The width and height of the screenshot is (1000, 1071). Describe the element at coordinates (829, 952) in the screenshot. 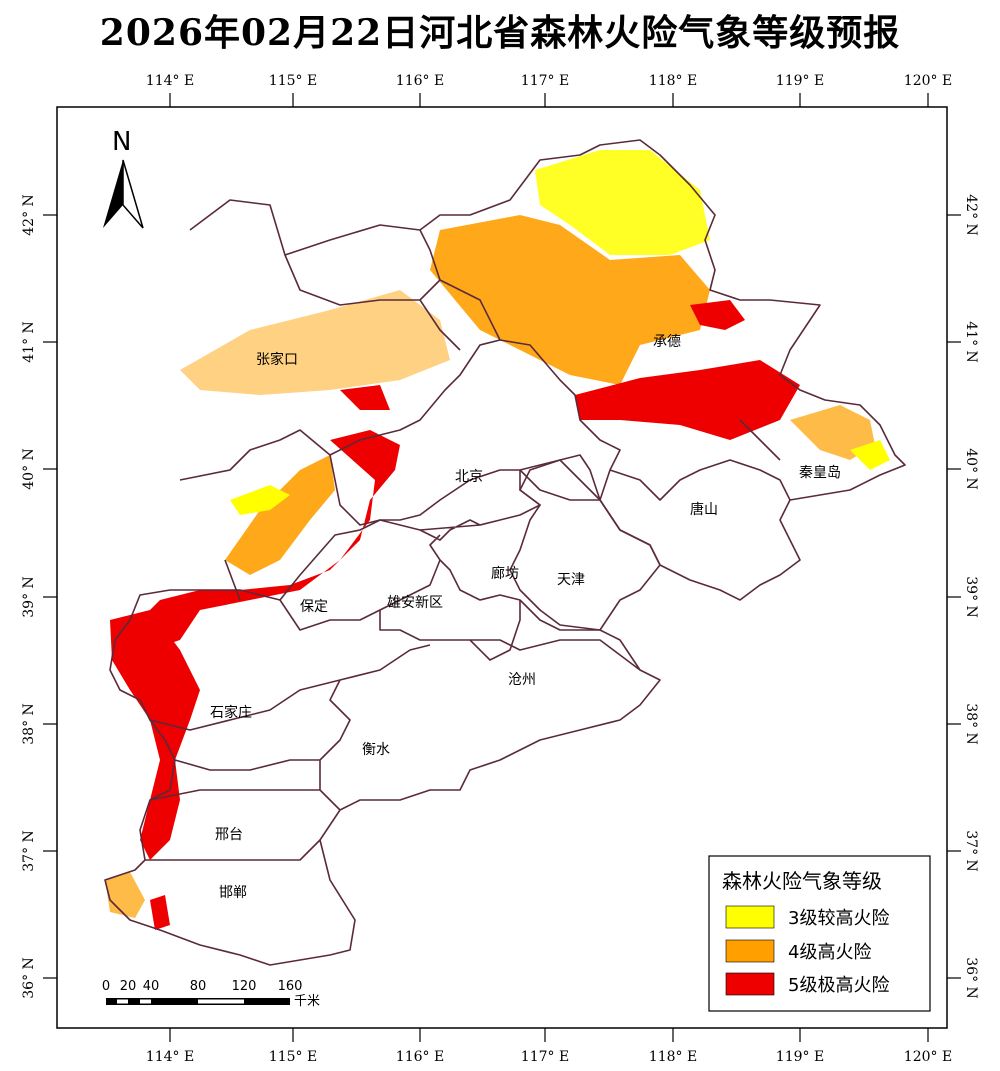

I see `legend-label-level4: 4级高火险` at that location.